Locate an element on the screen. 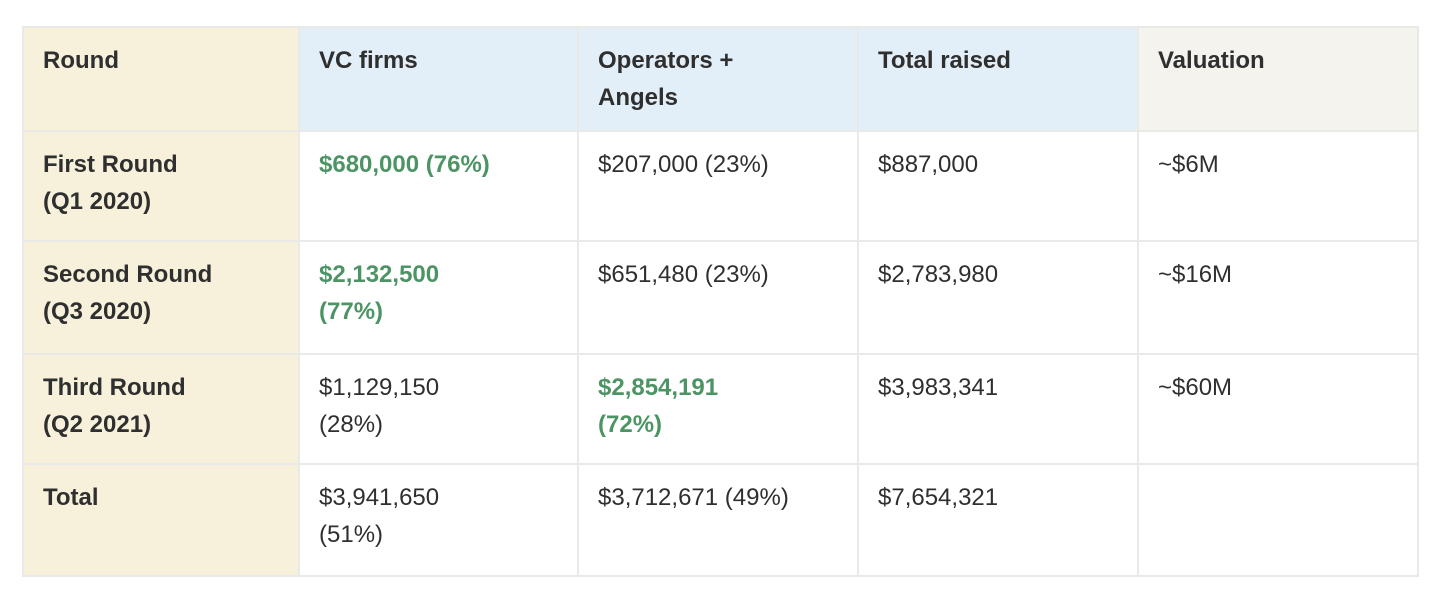 Image resolution: width=1438 pixels, height=596 pixels. cell-vc-firms-first-round: $680,000 (76%) is located at coordinates (438, 186).